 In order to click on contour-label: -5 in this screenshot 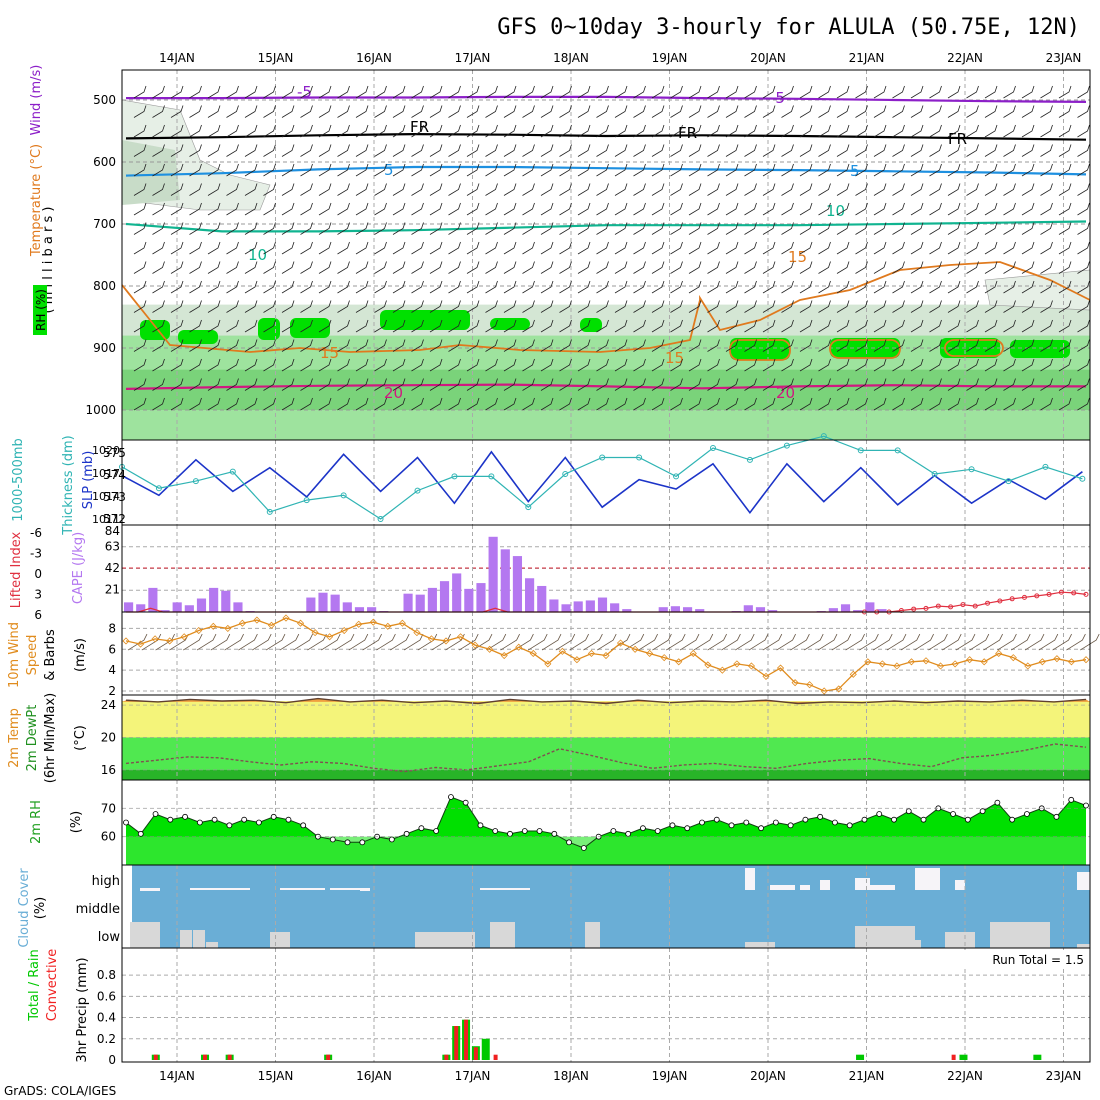, I will do `click(777, 98)`.